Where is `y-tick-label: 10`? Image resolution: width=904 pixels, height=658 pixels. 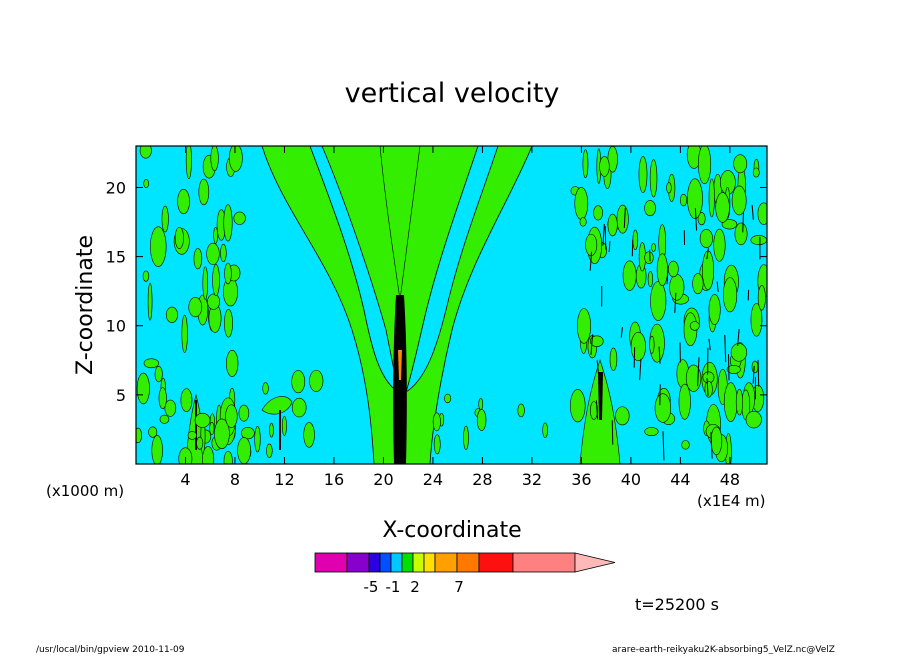 y-tick-label: 10 is located at coordinates (116, 326).